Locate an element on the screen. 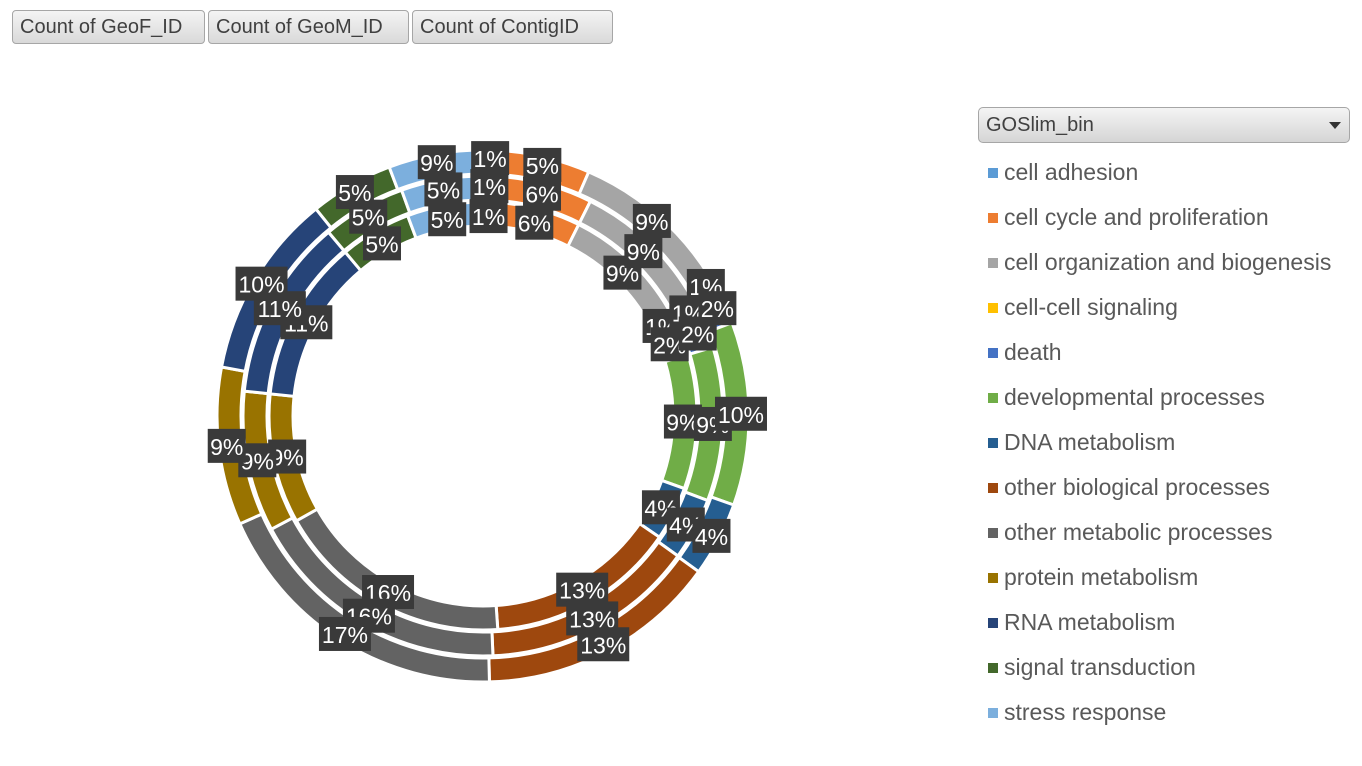 This screenshot has width=1362, height=766. data-label-1-1: 6% is located at coordinates (542, 193).